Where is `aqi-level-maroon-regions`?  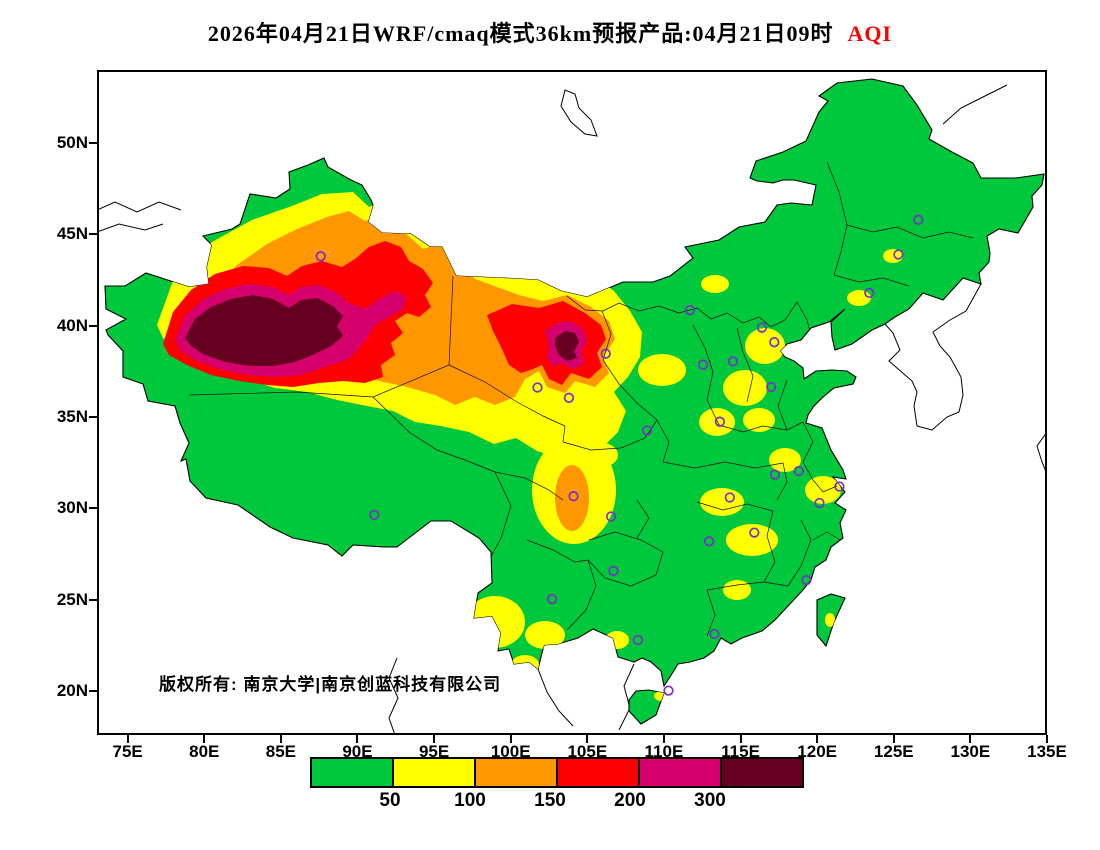 aqi-level-maroon-regions is located at coordinates (382, 330).